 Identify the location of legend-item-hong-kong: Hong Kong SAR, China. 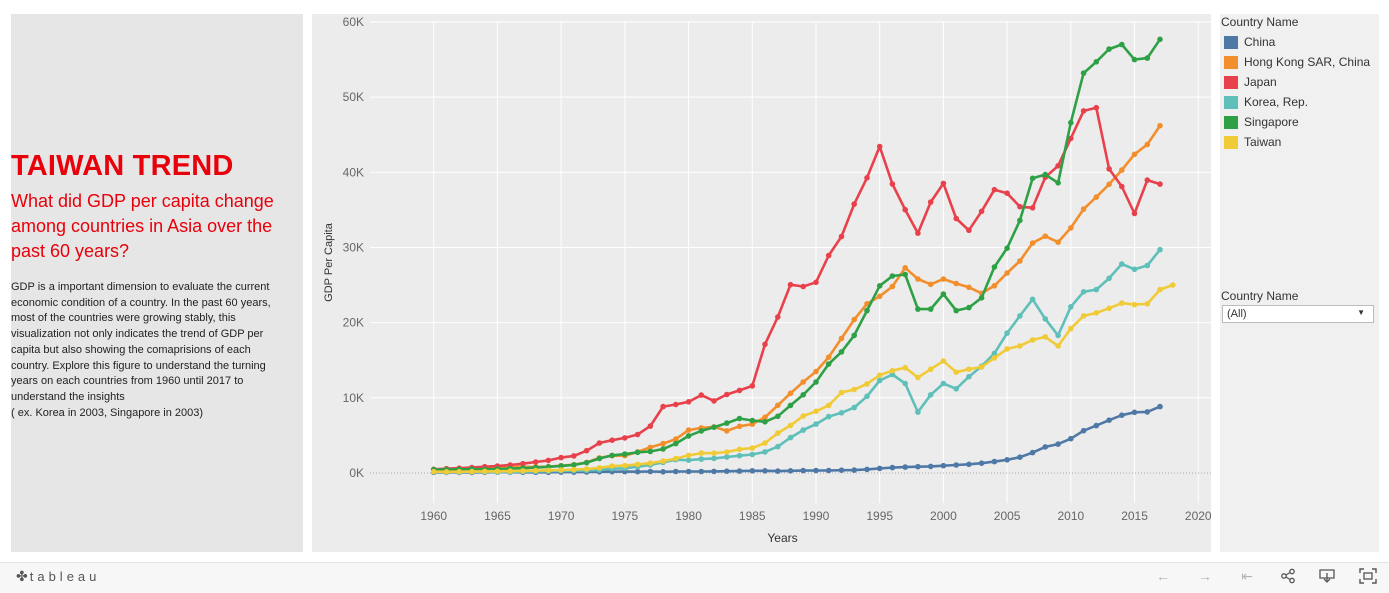
(1297, 62).